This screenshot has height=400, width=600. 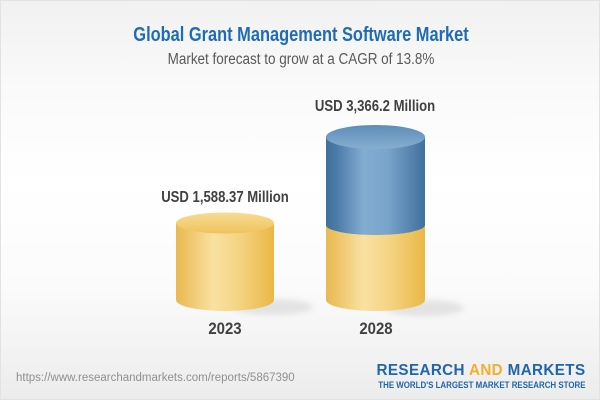 What do you see at coordinates (420, 370) in the screenshot?
I see `logo-word-research: RESEARCH` at bounding box center [420, 370].